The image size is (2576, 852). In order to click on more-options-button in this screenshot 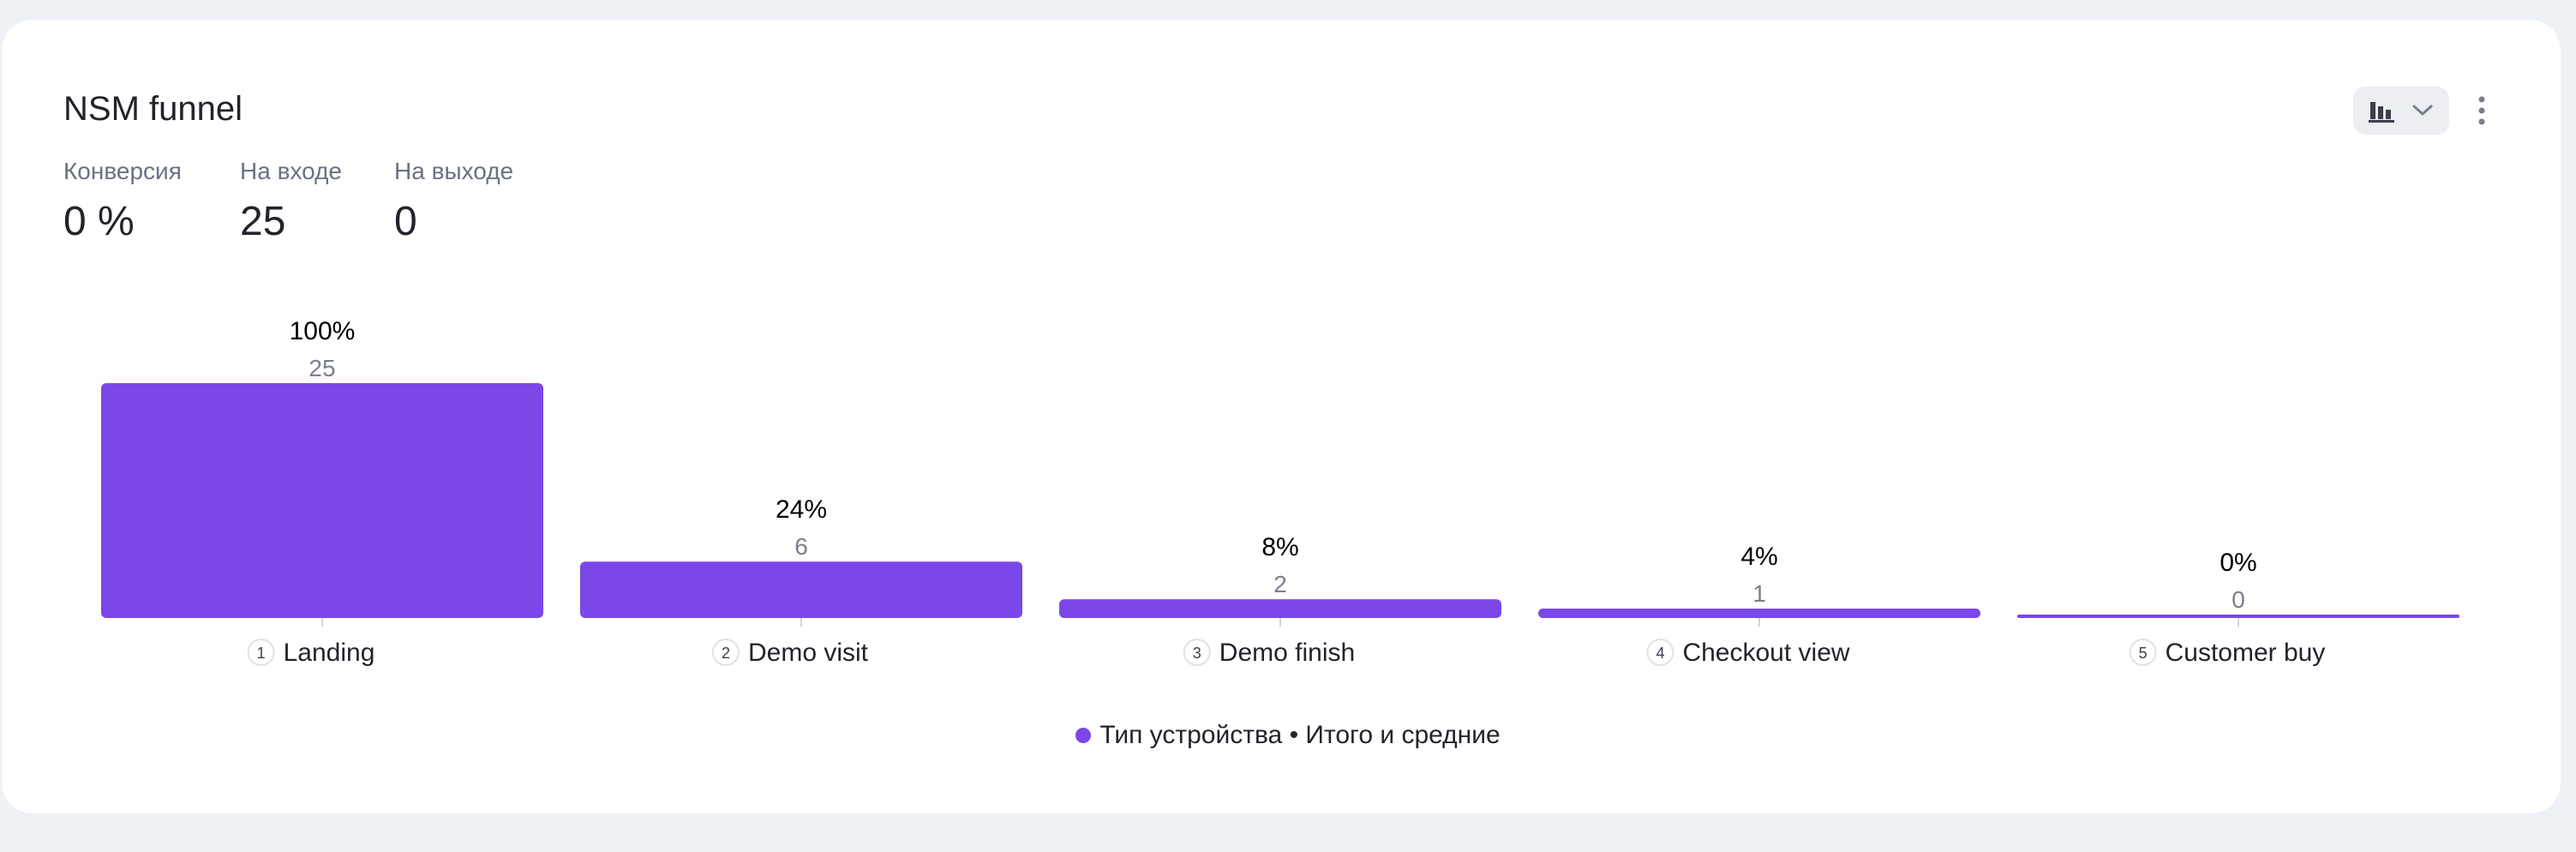, I will do `click(2481, 111)`.